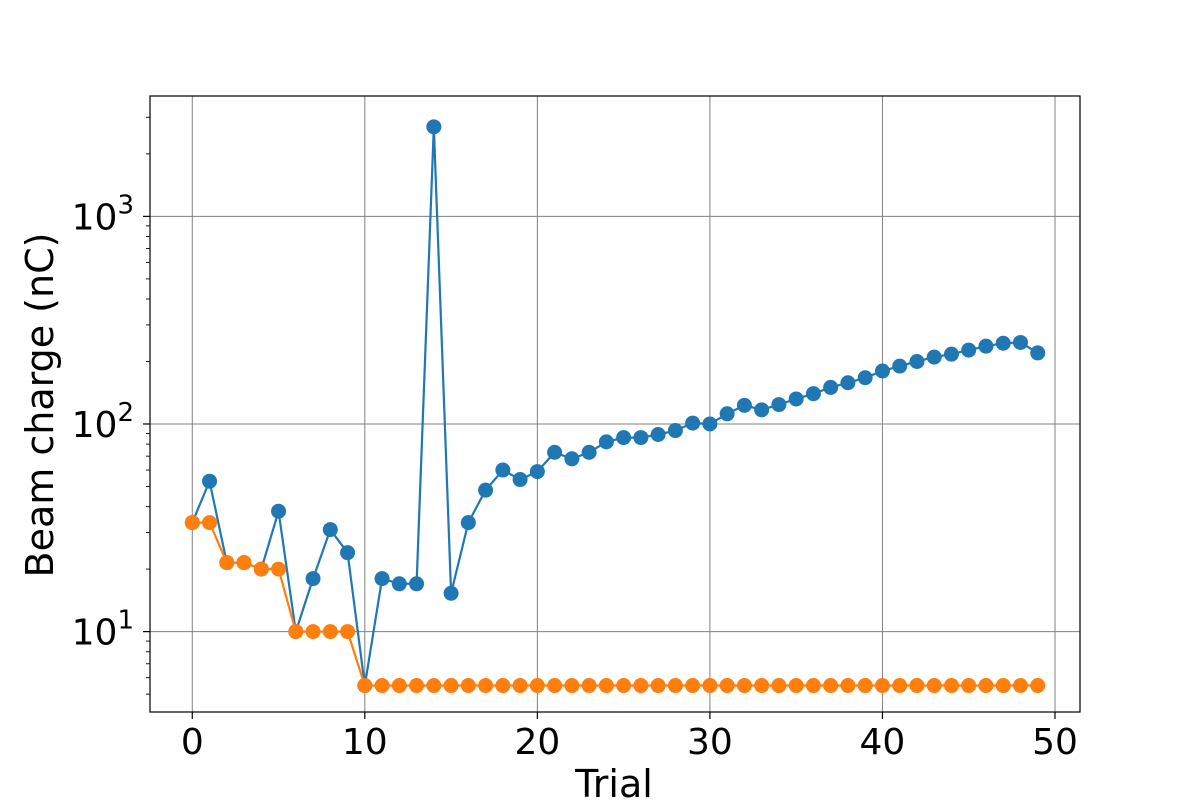  I want to click on x-tick-label-10: 10, so click(365, 742).